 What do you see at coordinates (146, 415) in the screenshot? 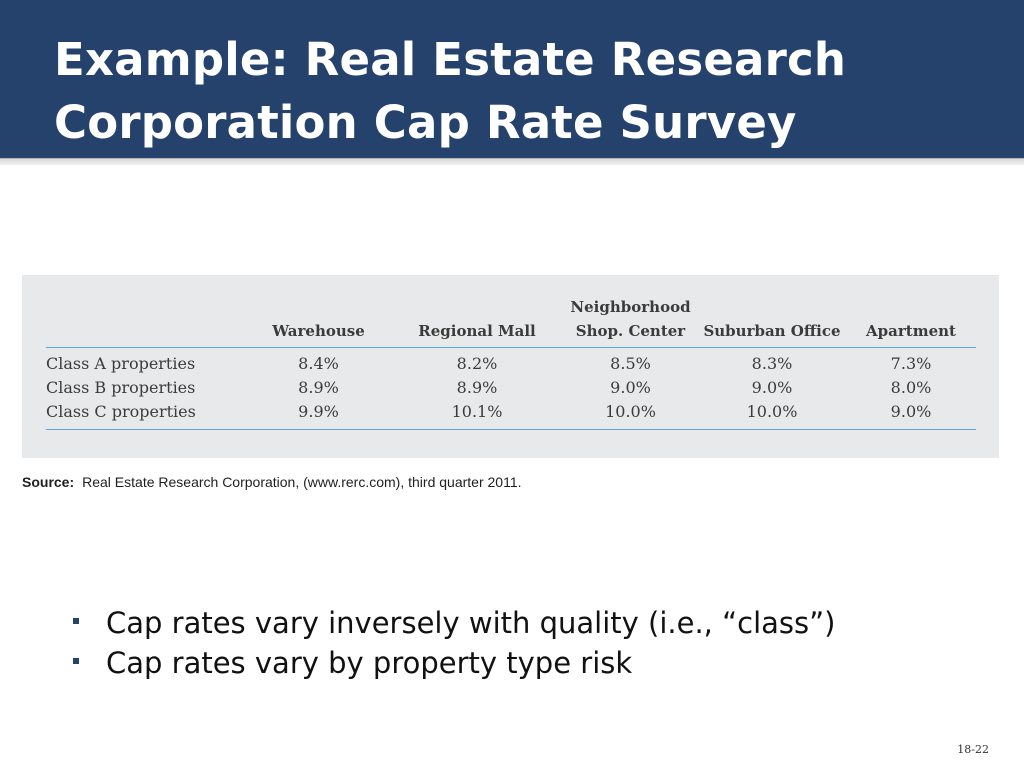
I see `row-label: Class C properties` at bounding box center [146, 415].